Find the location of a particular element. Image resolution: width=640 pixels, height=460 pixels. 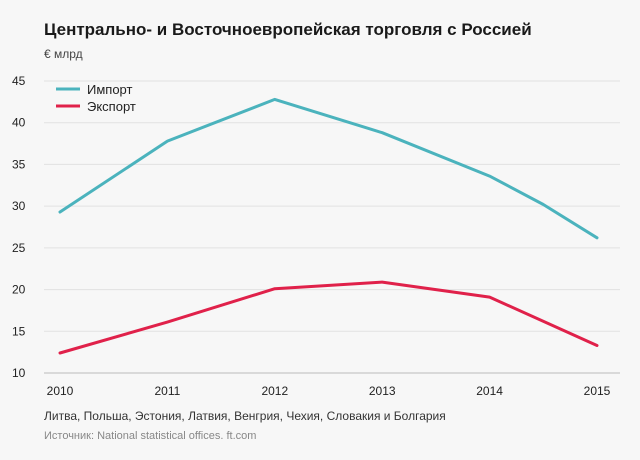

chart-subtitle-unit: € млрд is located at coordinates (63, 54).